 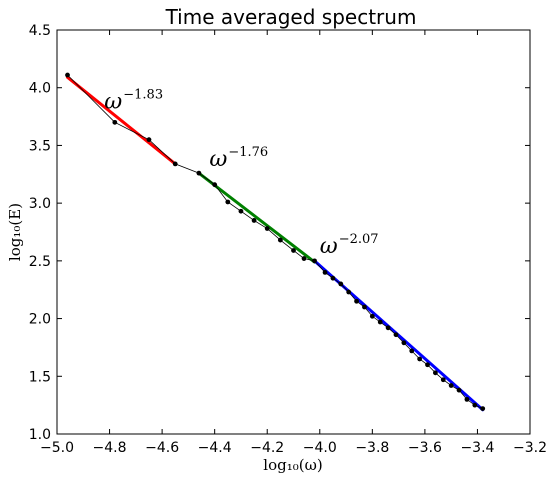 I want to click on y-tick-label: 3.0, so click(x=40, y=204).